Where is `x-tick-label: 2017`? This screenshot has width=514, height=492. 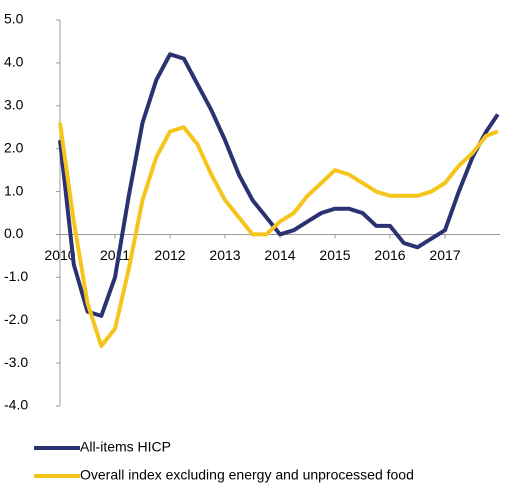
x-tick-label: 2017 is located at coordinates (444, 255).